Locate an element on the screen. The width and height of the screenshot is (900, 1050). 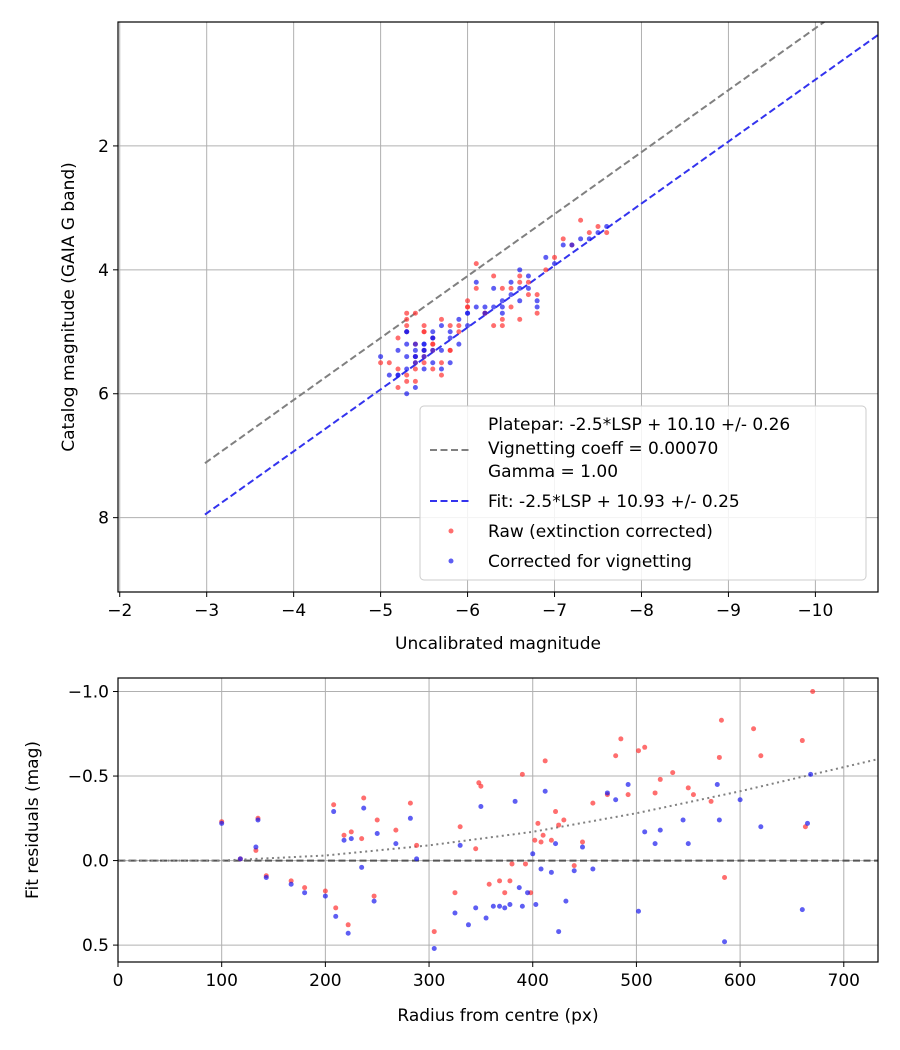
bottom-x-ticks: 0 100 200 300 400 500 600 700 is located at coordinates (486, 976).